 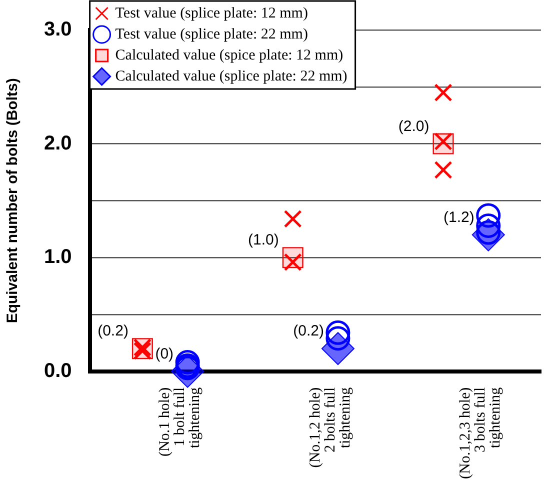 What do you see at coordinates (58, 143) in the screenshot?
I see `y-tick-label: 2.0` at bounding box center [58, 143].